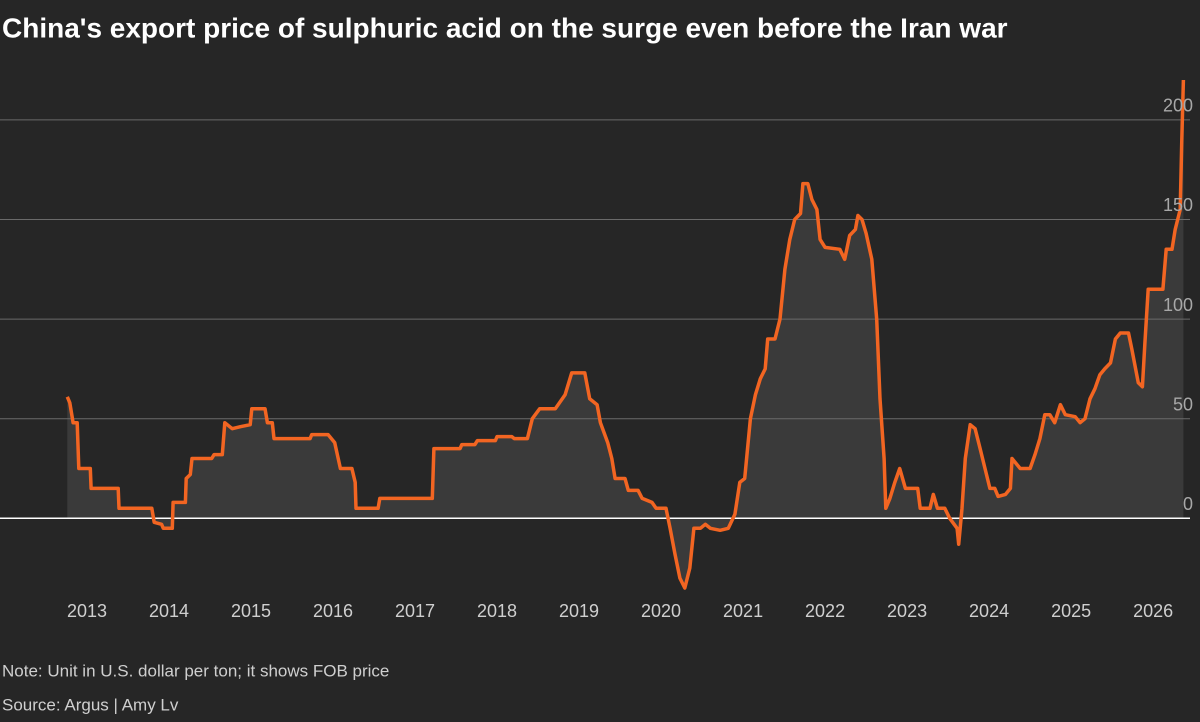  I want to click on x-tick-label: 2022, so click(825, 611).